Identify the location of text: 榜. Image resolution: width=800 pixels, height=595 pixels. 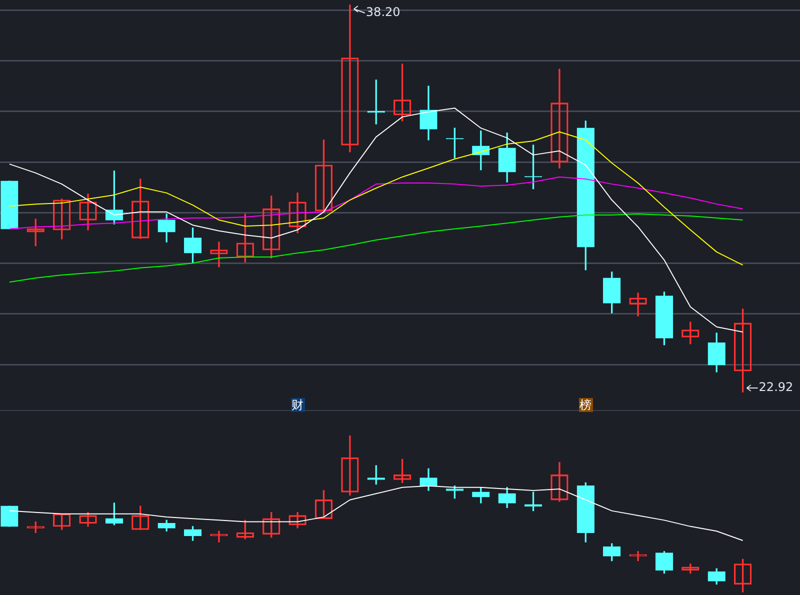
(585, 405).